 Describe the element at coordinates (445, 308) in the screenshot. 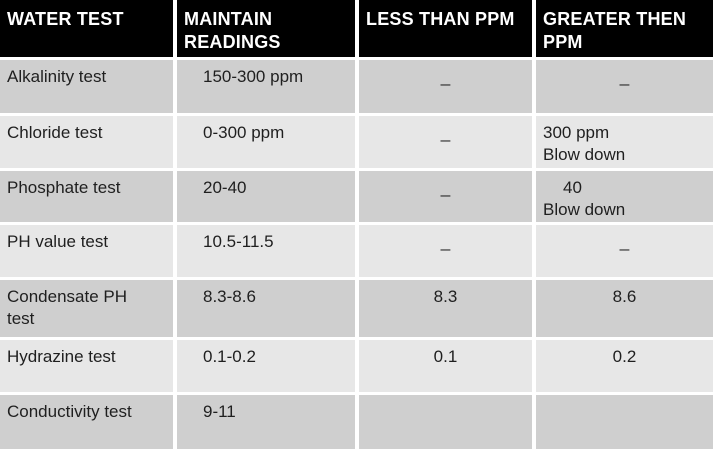

I see `cell-less-than: 8.3` at that location.